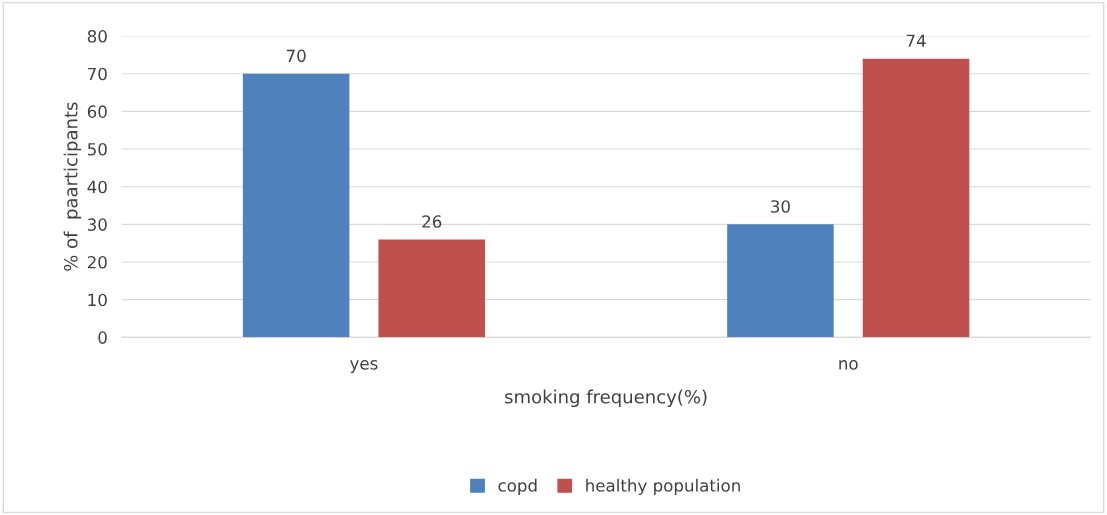 This screenshot has width=1107, height=515. Describe the element at coordinates (97, 74) in the screenshot. I see `y-tick-label: 70` at that location.